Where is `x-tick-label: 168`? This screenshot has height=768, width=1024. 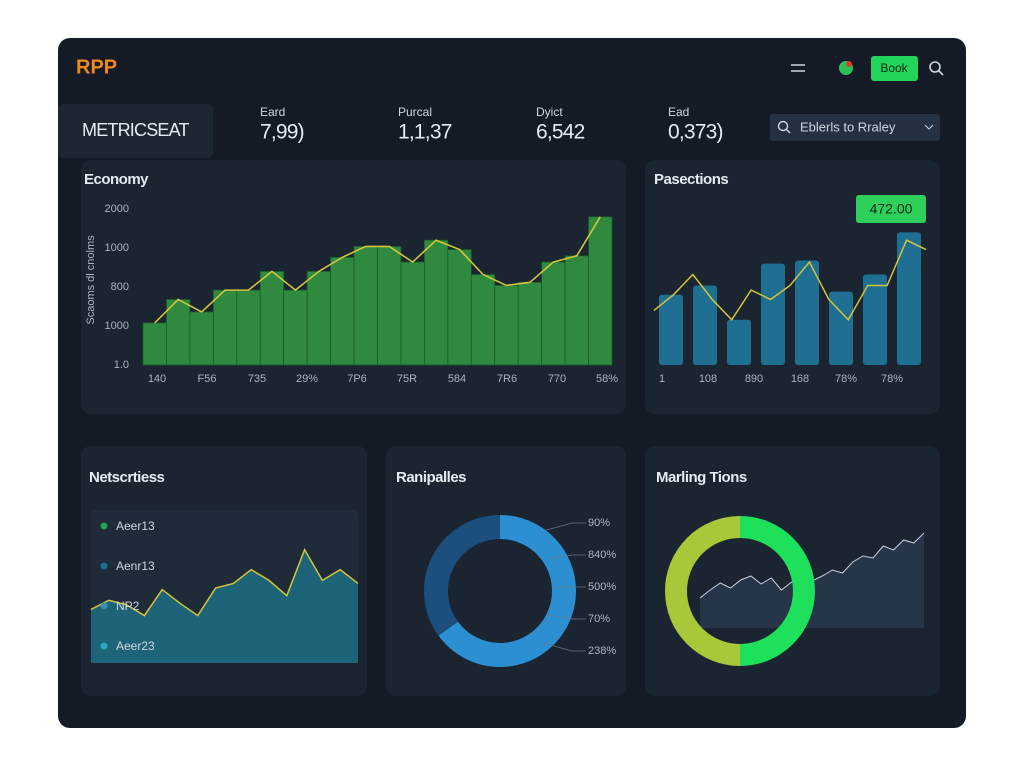
x-tick-label: 168 is located at coordinates (800, 379).